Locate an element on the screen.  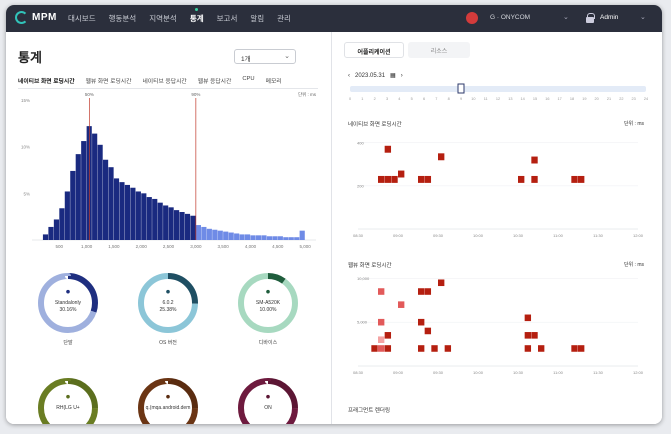
tab-metric-5: 메모리 is located at coordinates (273, 82).